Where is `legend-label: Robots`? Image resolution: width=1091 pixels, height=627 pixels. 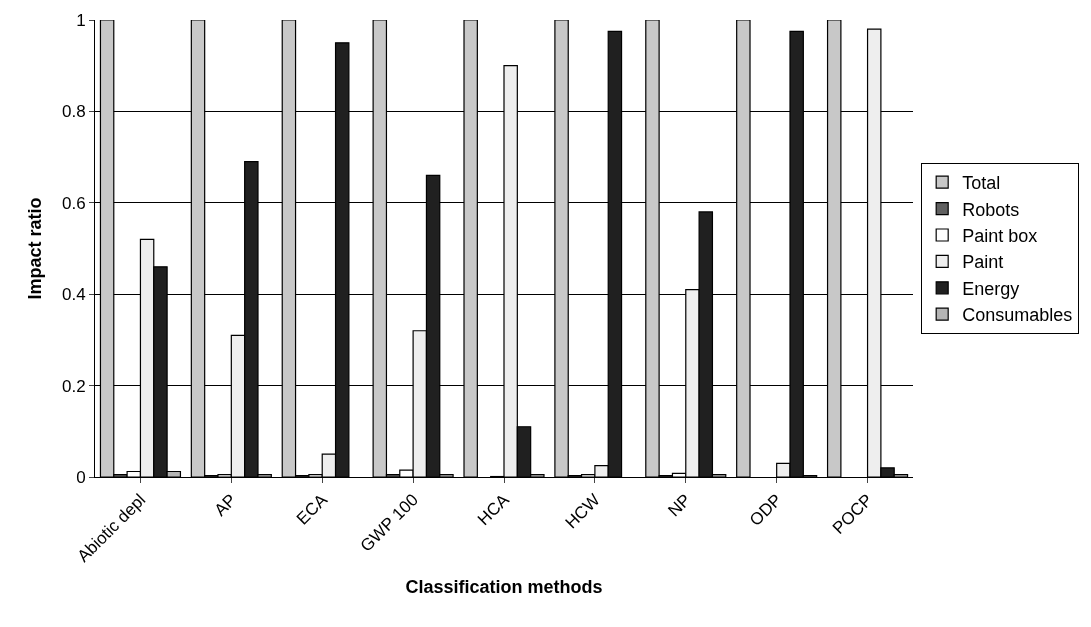 legend-label: Robots is located at coordinates (991, 209).